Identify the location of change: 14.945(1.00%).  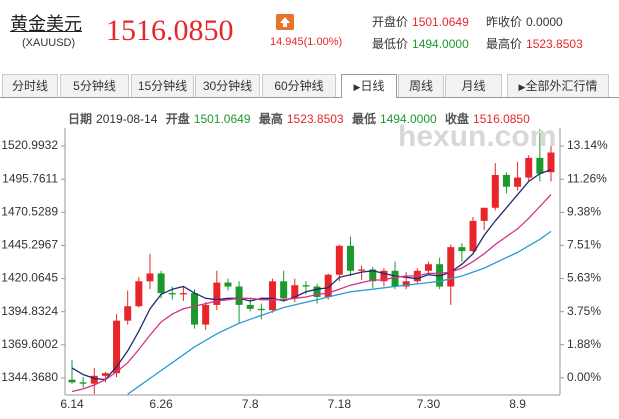
(306, 42).